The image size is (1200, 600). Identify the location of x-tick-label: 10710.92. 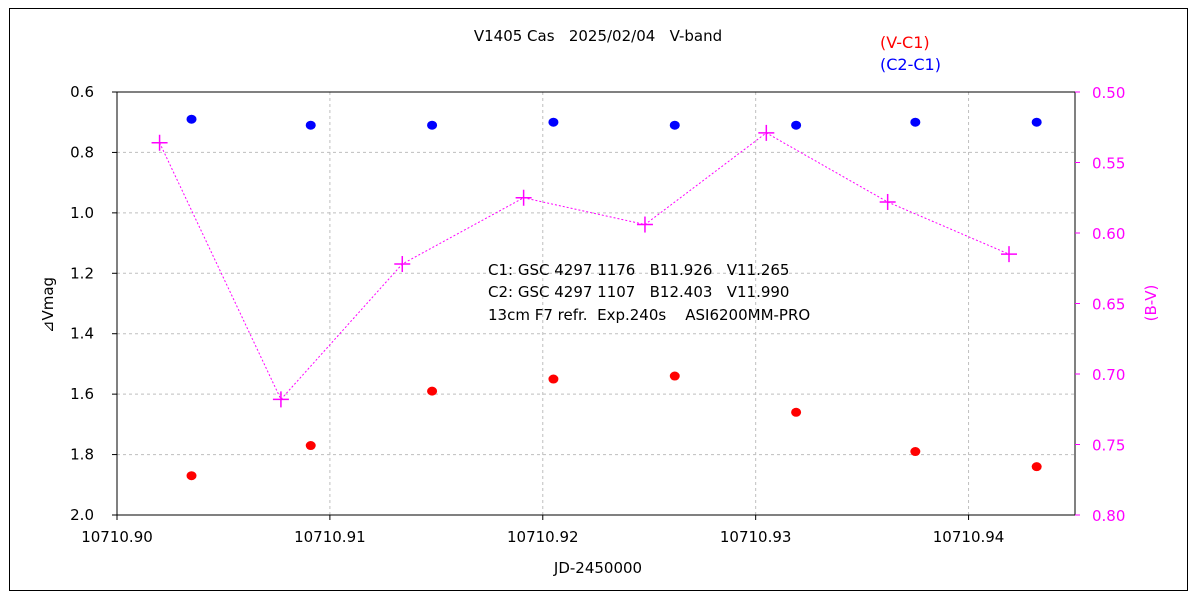
(543, 537).